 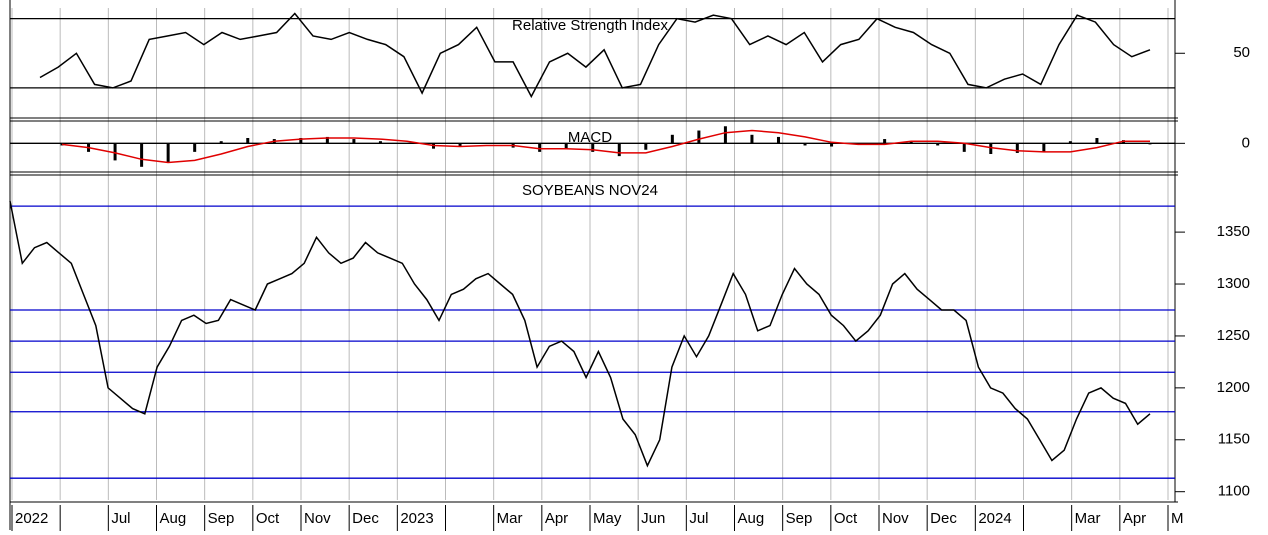 I want to click on x-tick-label: M, so click(x=1177, y=518).